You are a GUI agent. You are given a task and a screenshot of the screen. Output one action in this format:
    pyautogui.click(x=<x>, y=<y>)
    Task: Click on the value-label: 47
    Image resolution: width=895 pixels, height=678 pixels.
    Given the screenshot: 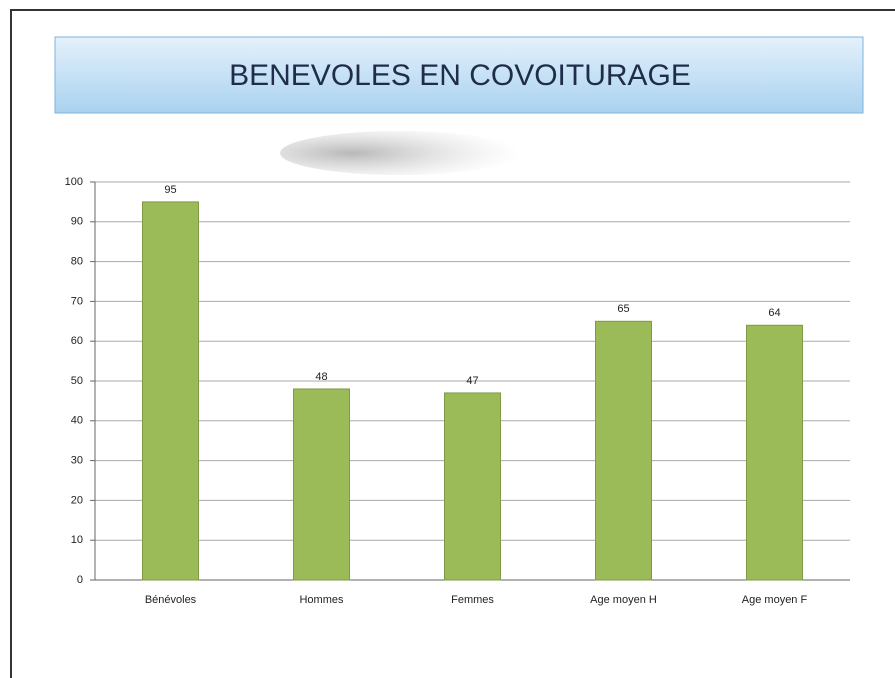 What is the action you would take?
    pyautogui.click(x=472, y=381)
    